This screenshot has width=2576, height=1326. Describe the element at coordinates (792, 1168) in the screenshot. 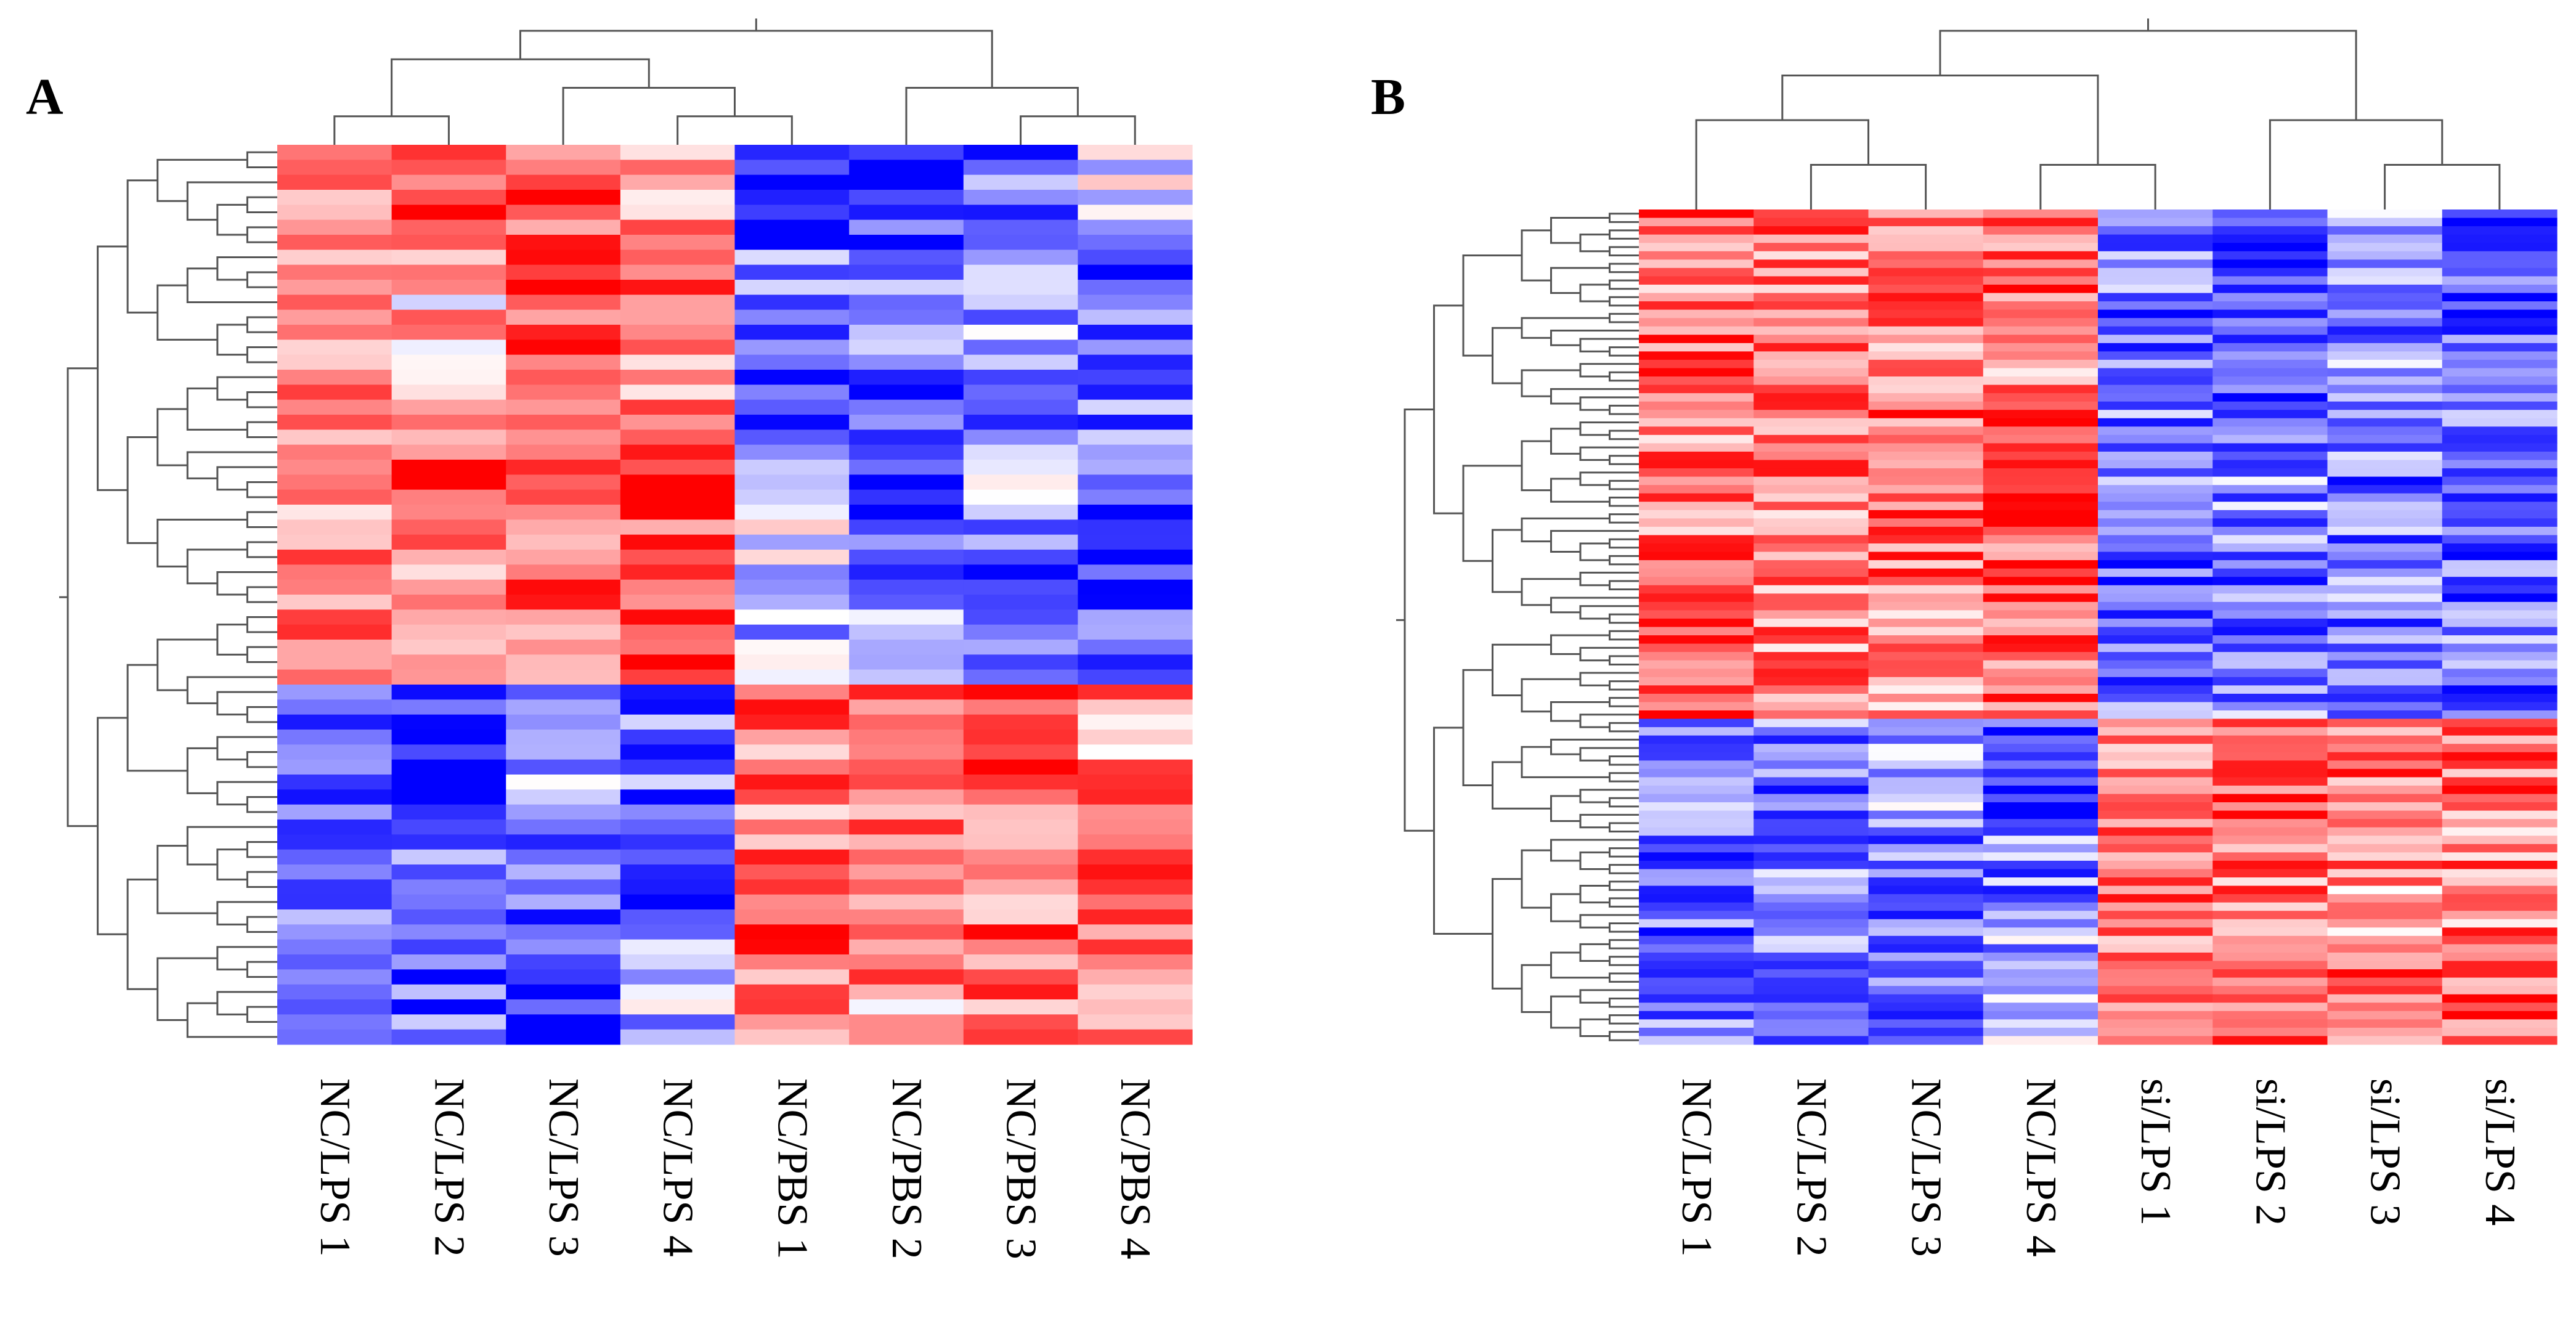

I see `column-label: NC/PBS 1` at that location.